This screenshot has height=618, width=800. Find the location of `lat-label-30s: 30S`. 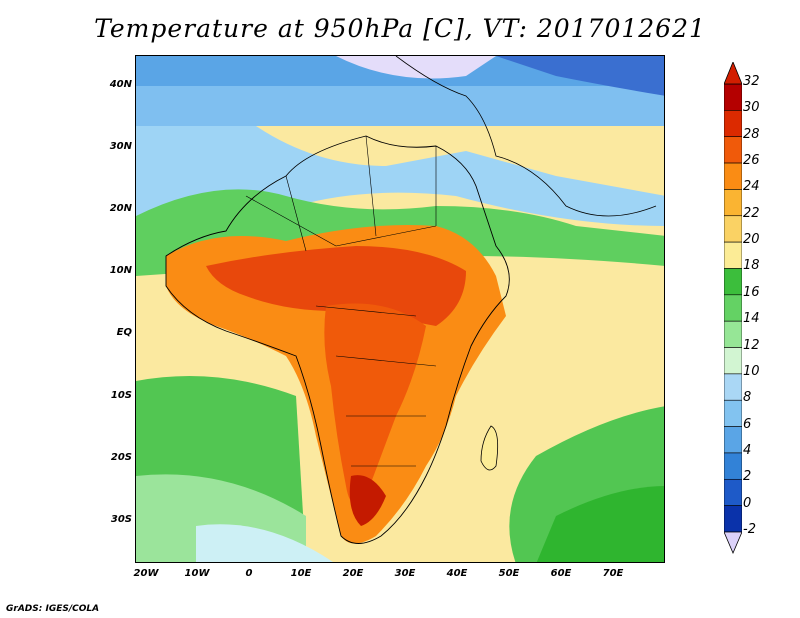

lat-label-30s: 30S is located at coordinates (121, 519).